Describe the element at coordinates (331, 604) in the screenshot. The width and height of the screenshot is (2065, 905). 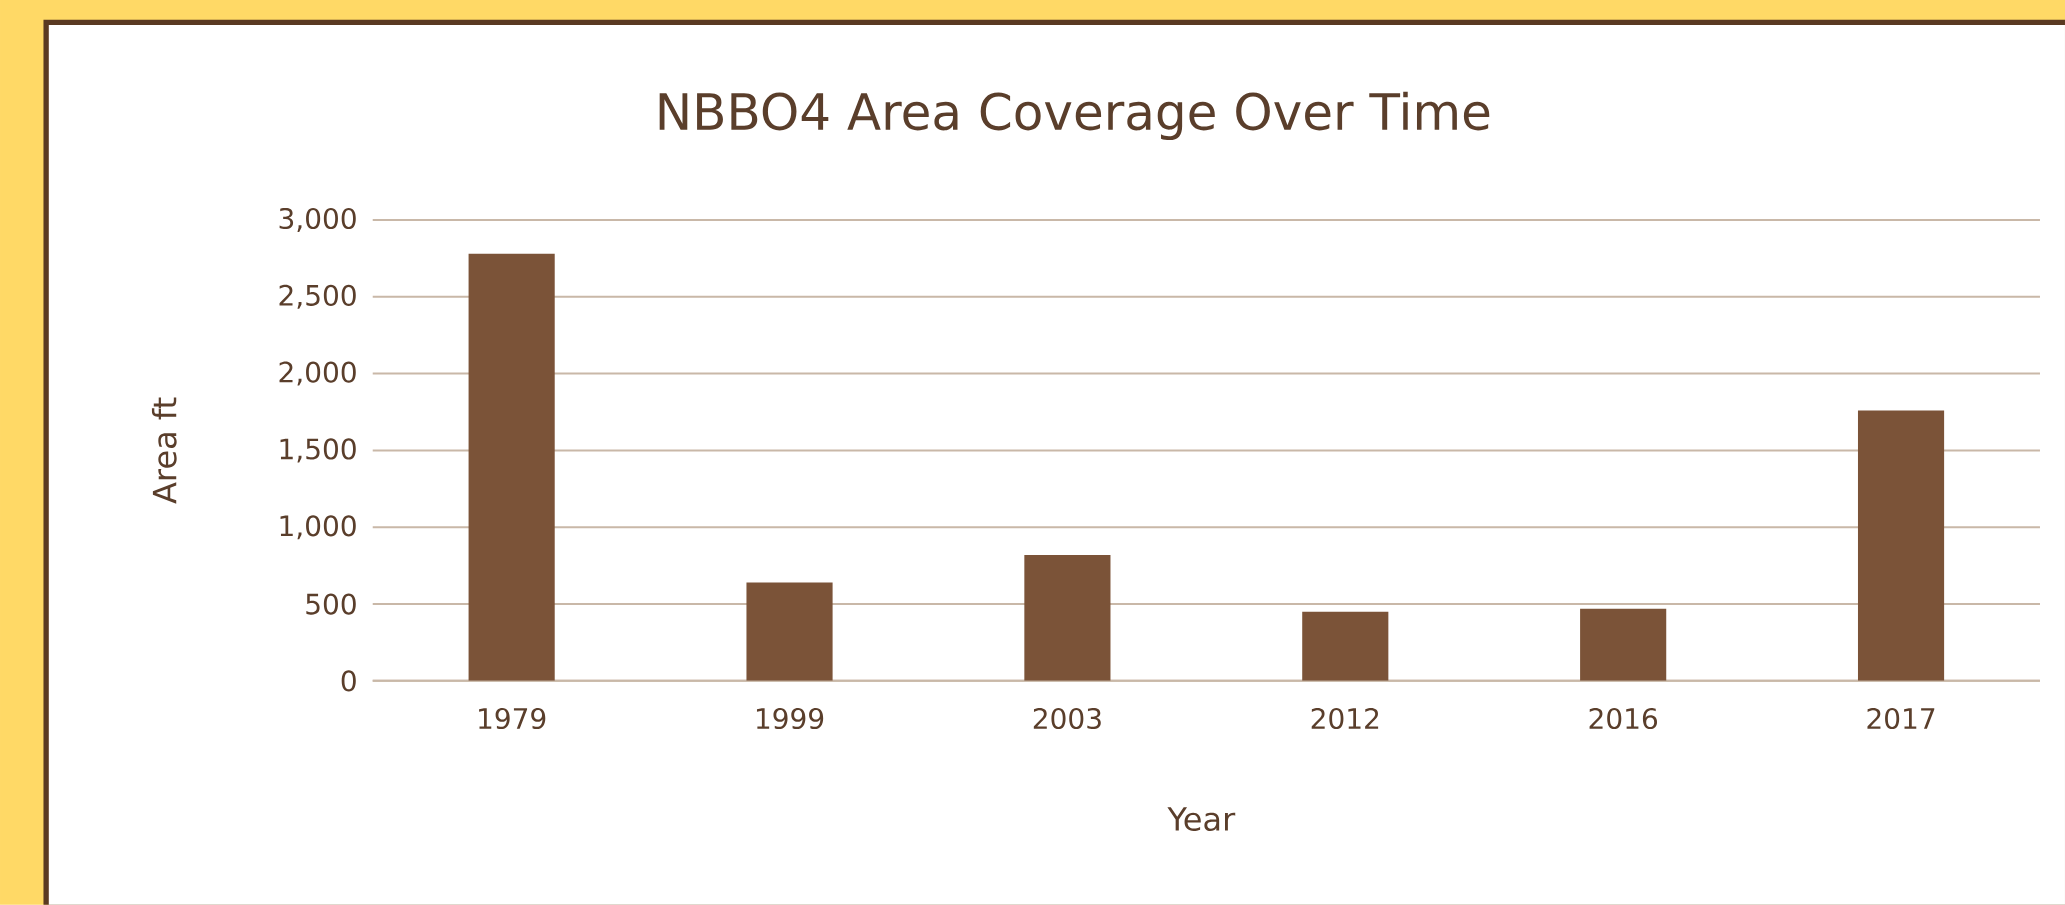
I see `y-tick-label: 500` at that location.